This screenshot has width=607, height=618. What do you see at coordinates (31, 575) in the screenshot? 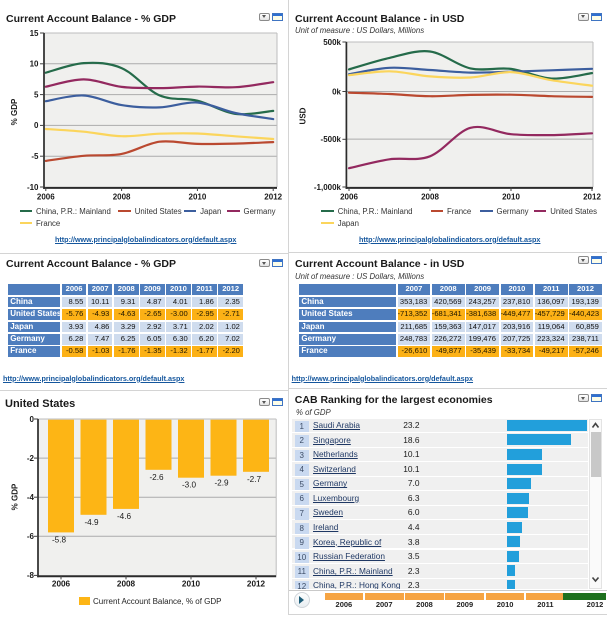
I see `svg-text: -8` at bounding box center [31, 575].